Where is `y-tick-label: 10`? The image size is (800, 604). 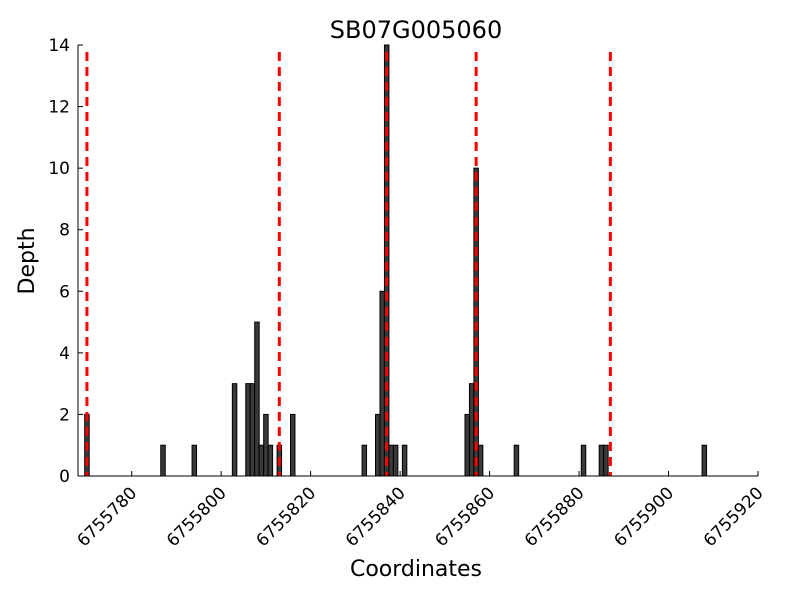
y-tick-label: 10 is located at coordinates (59, 169).